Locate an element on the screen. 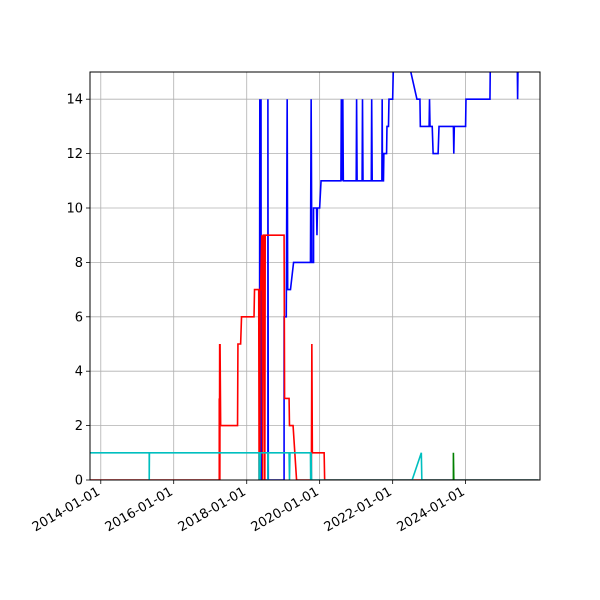 The image size is (600, 600). y-tick-label: 2 is located at coordinates (79, 426).